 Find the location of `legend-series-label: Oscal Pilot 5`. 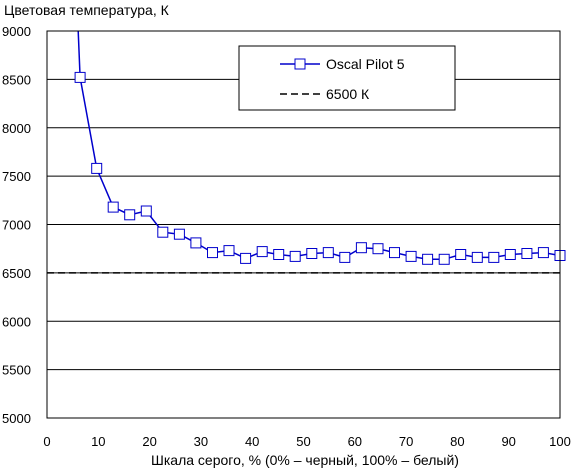

legend-series-label: Oscal Pilot 5 is located at coordinates (365, 64).